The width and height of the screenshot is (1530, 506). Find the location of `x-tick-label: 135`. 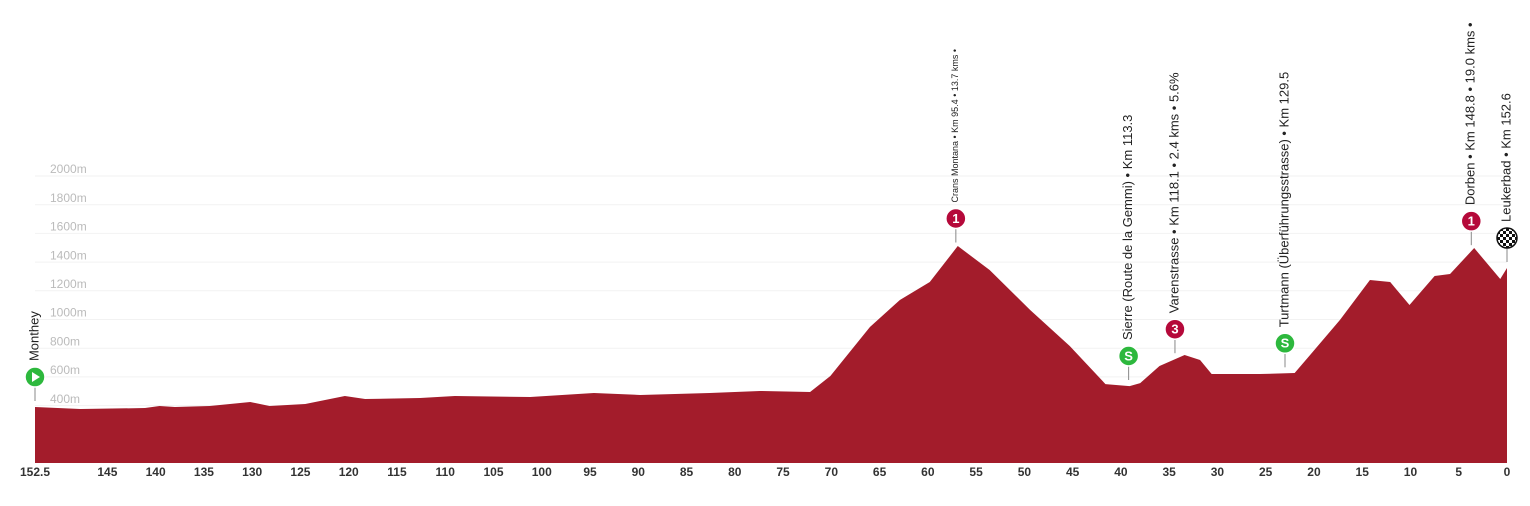

x-tick-label: 135 is located at coordinates (204, 472).